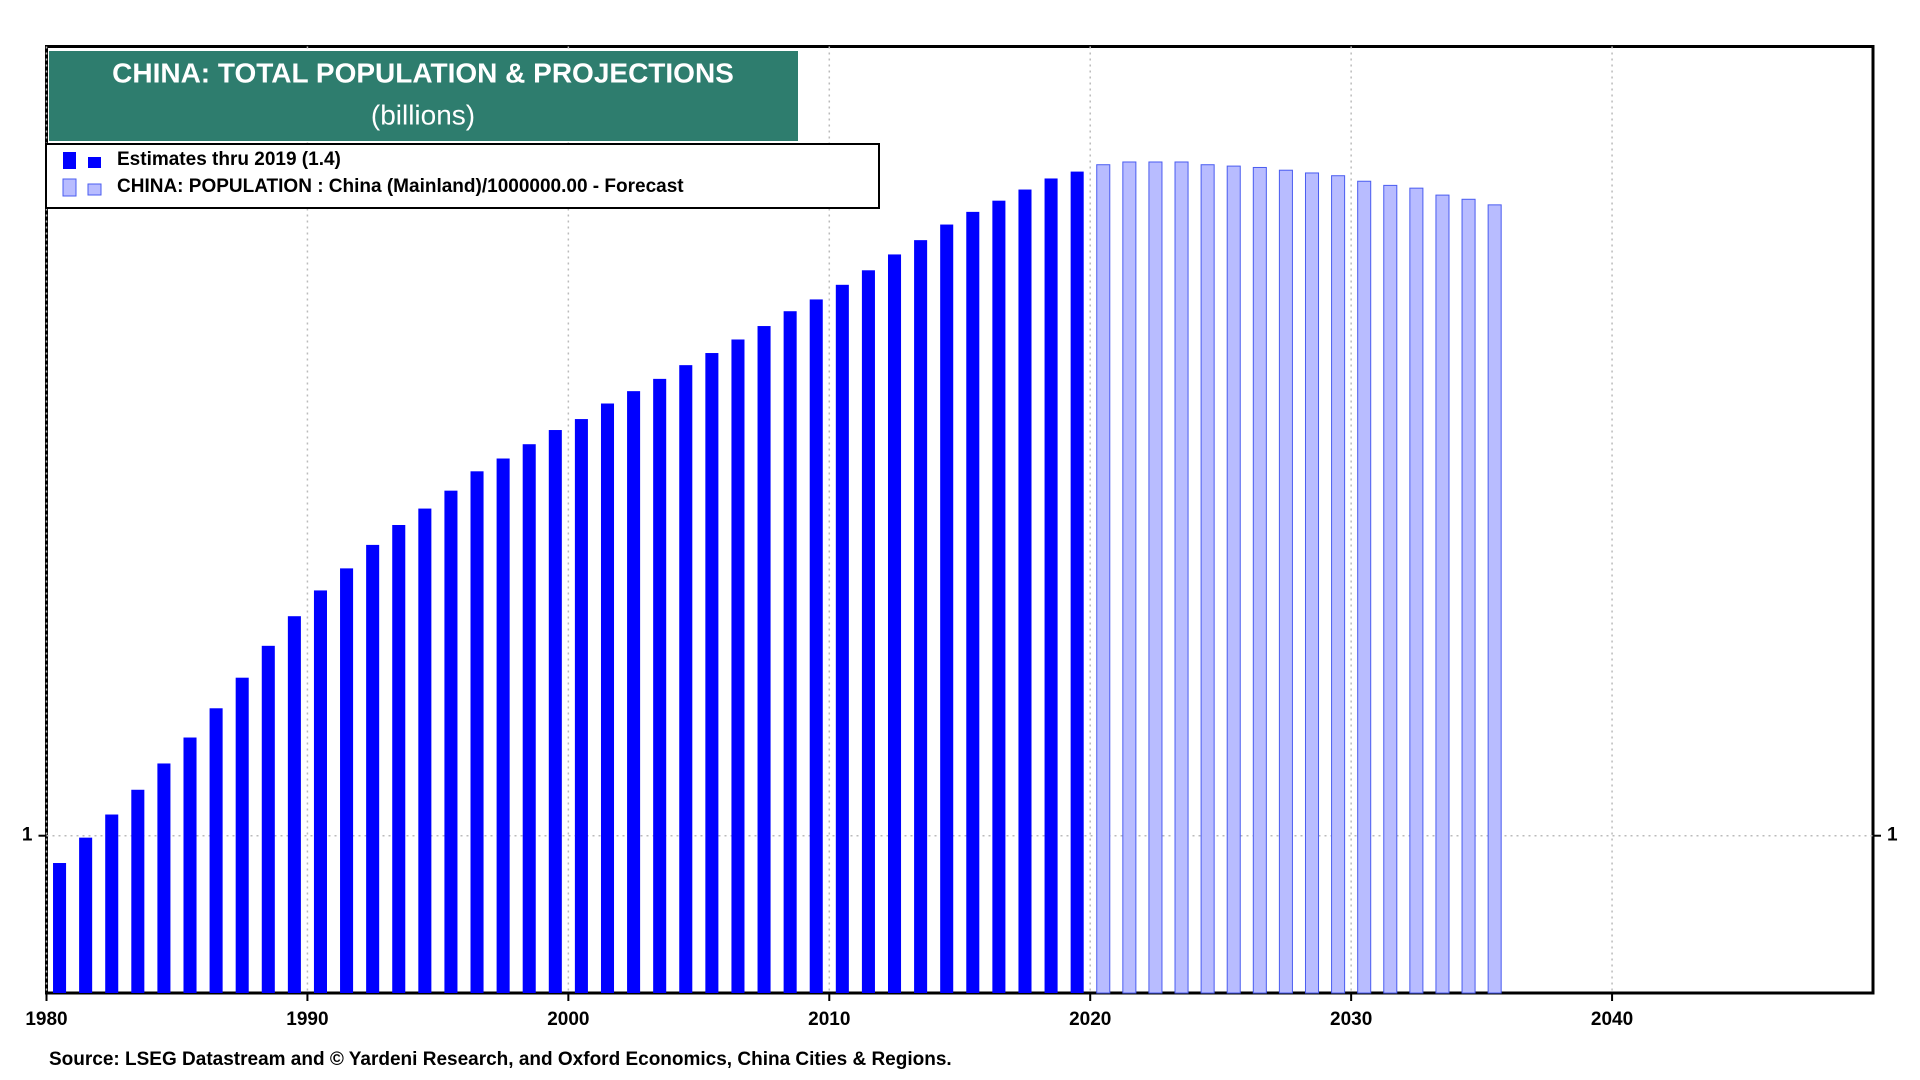 The width and height of the screenshot is (1920, 1080). What do you see at coordinates (568, 1019) in the screenshot?
I see `x-tick-label: 2000` at bounding box center [568, 1019].